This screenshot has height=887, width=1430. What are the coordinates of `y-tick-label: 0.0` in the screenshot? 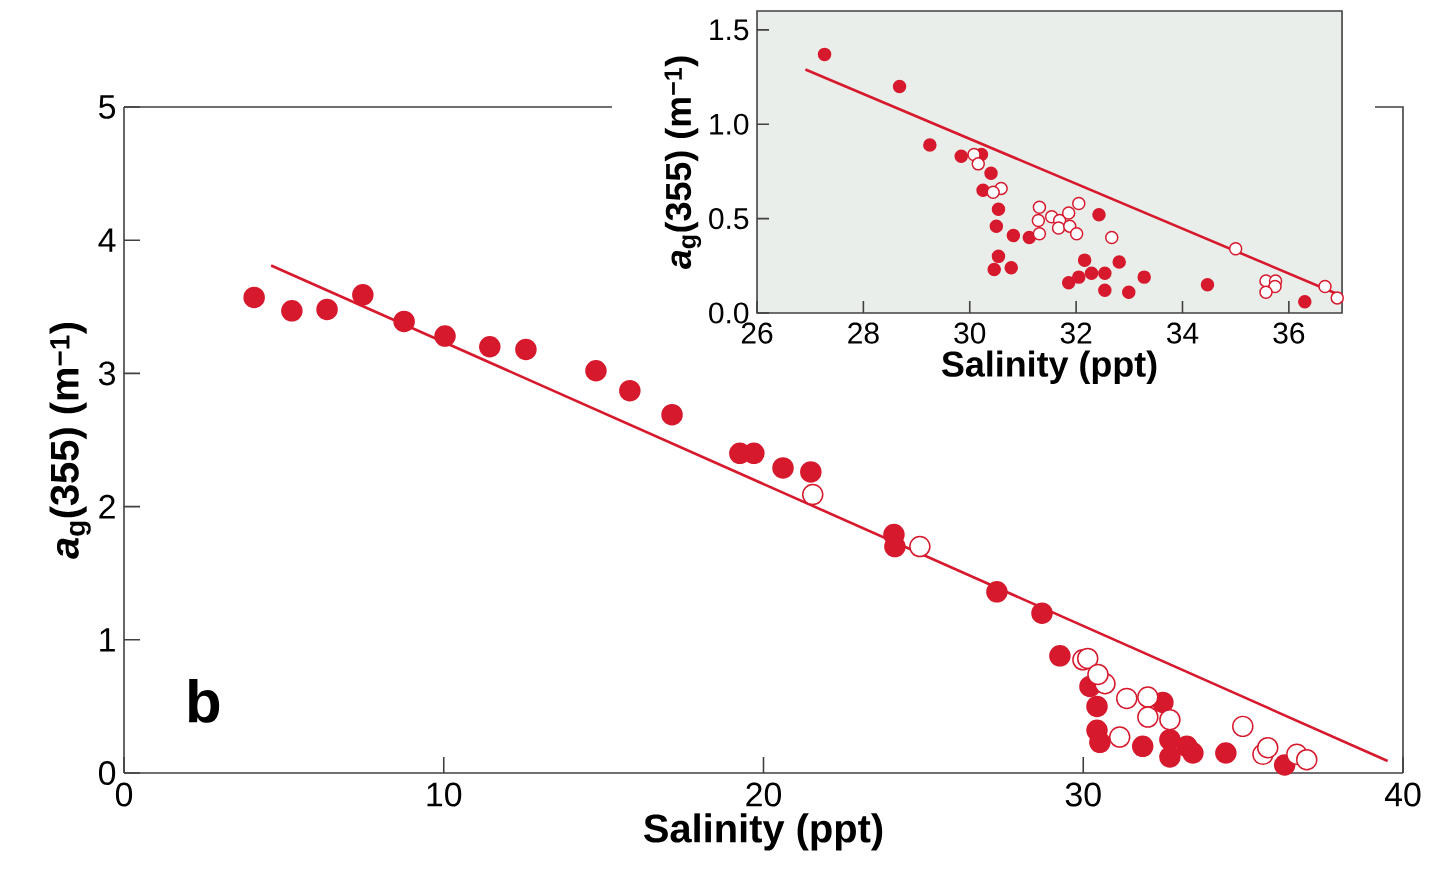 It's located at (729, 313).